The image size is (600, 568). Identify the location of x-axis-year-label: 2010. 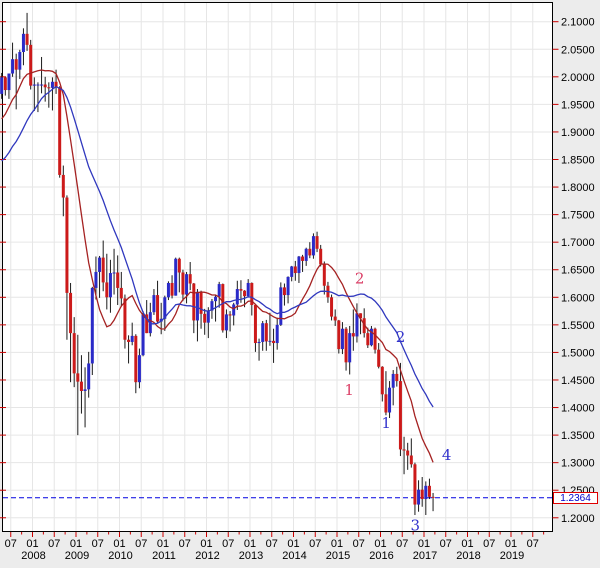
(120, 556).